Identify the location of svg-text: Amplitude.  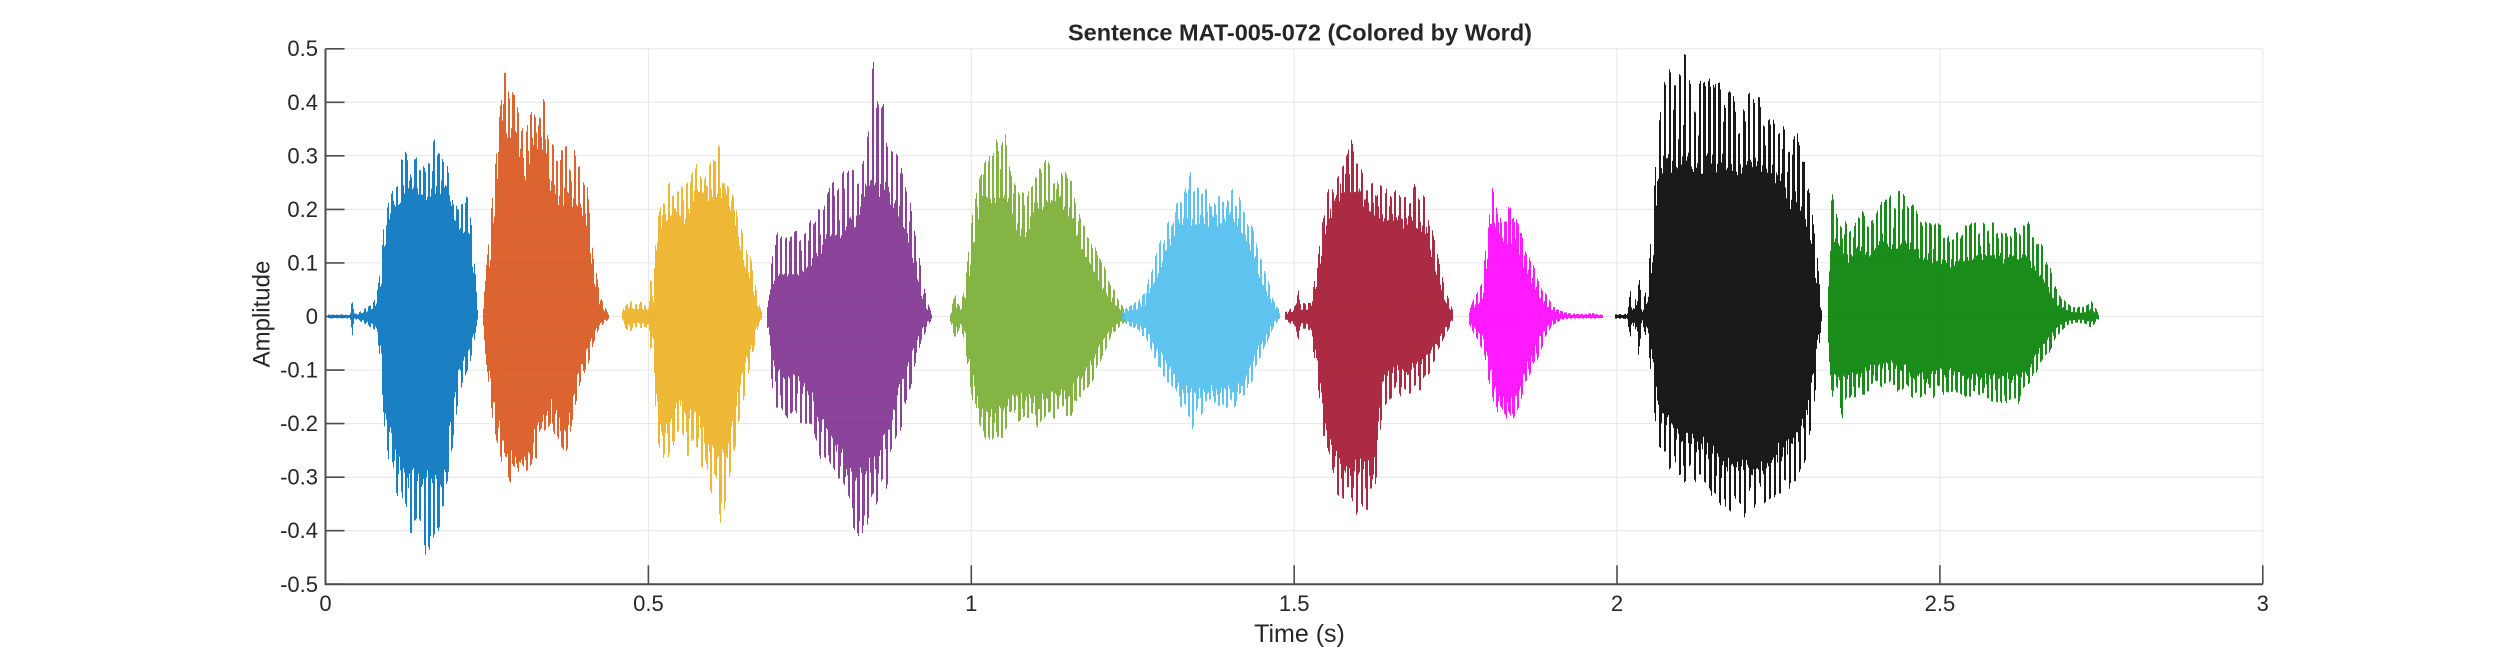
(262, 314).